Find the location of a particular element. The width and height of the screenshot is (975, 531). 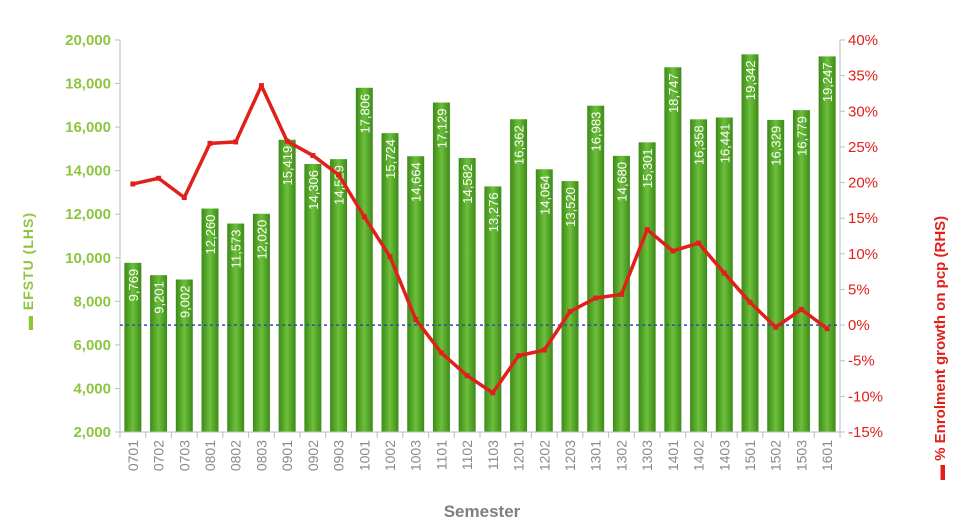

y-tick-label-right: 40% is located at coordinates (863, 40).